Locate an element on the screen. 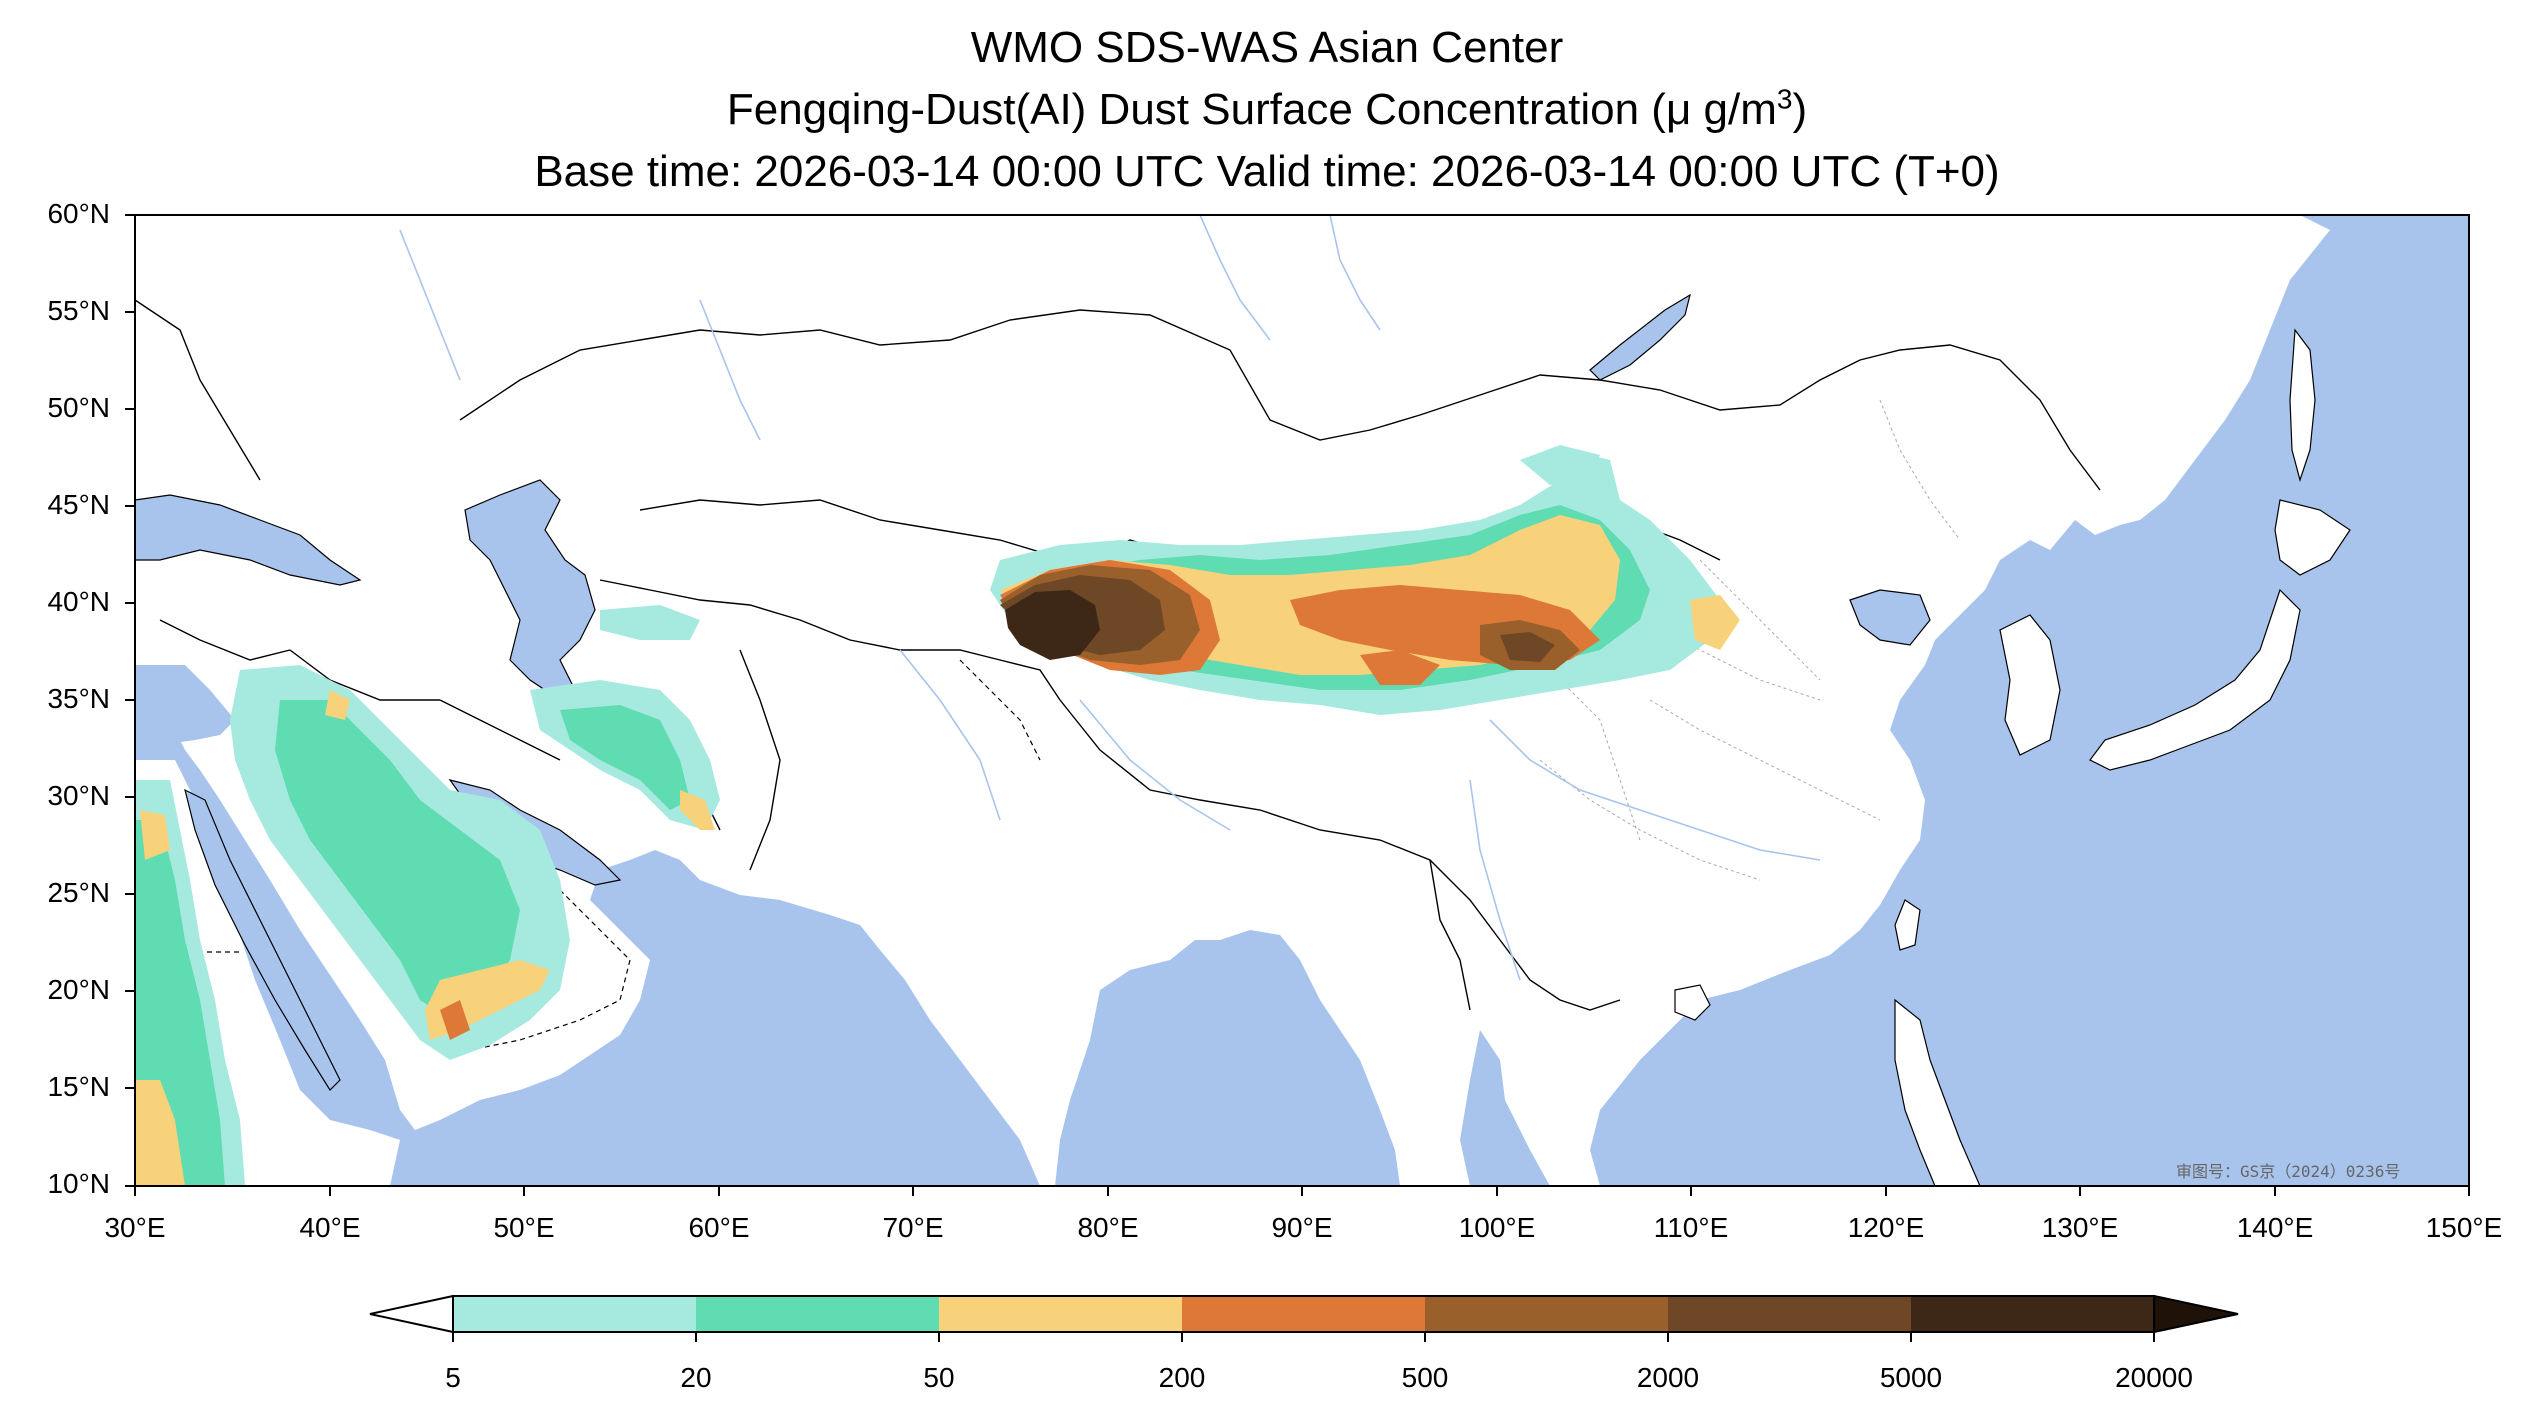 This screenshot has width=2534, height=1421. title-unit-exponent: 3 is located at coordinates (1784, 99).